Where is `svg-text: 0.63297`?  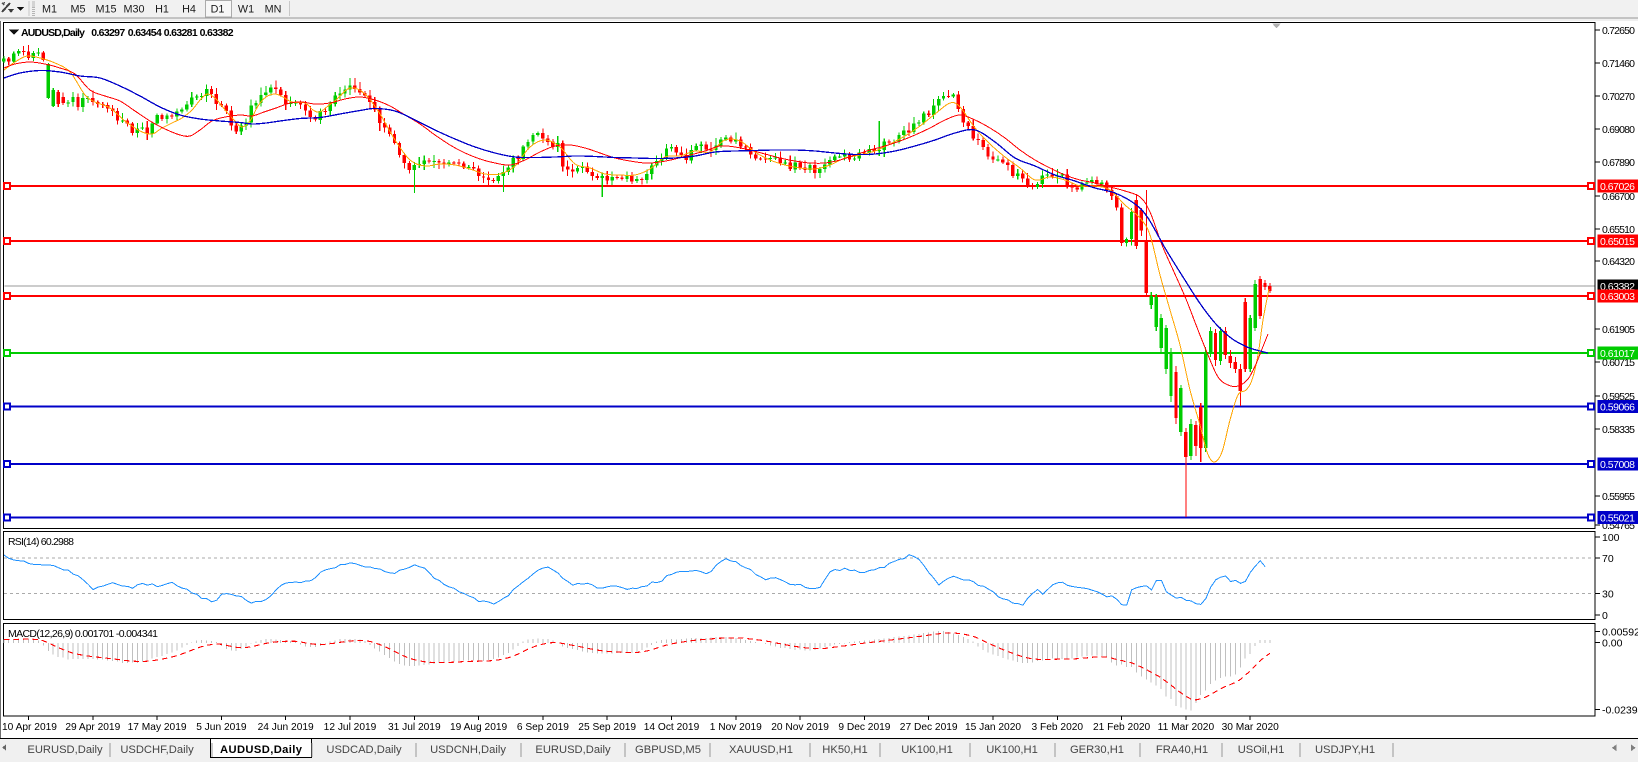 svg-text: 0.63297 is located at coordinates (108, 33).